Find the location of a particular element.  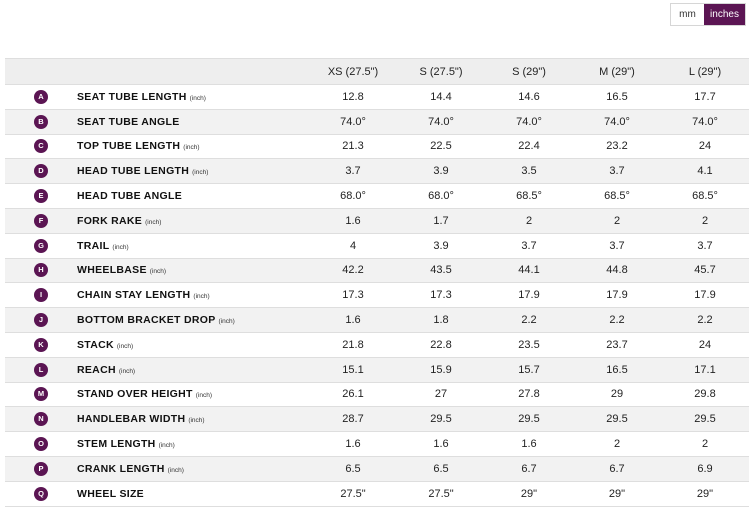

size-column-header: M (29") is located at coordinates (617, 71).